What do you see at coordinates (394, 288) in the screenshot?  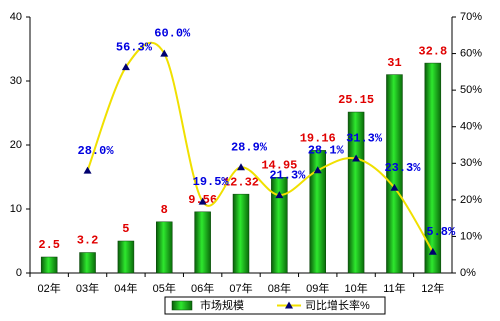 I see `x-tick-label: 11年` at bounding box center [394, 288].